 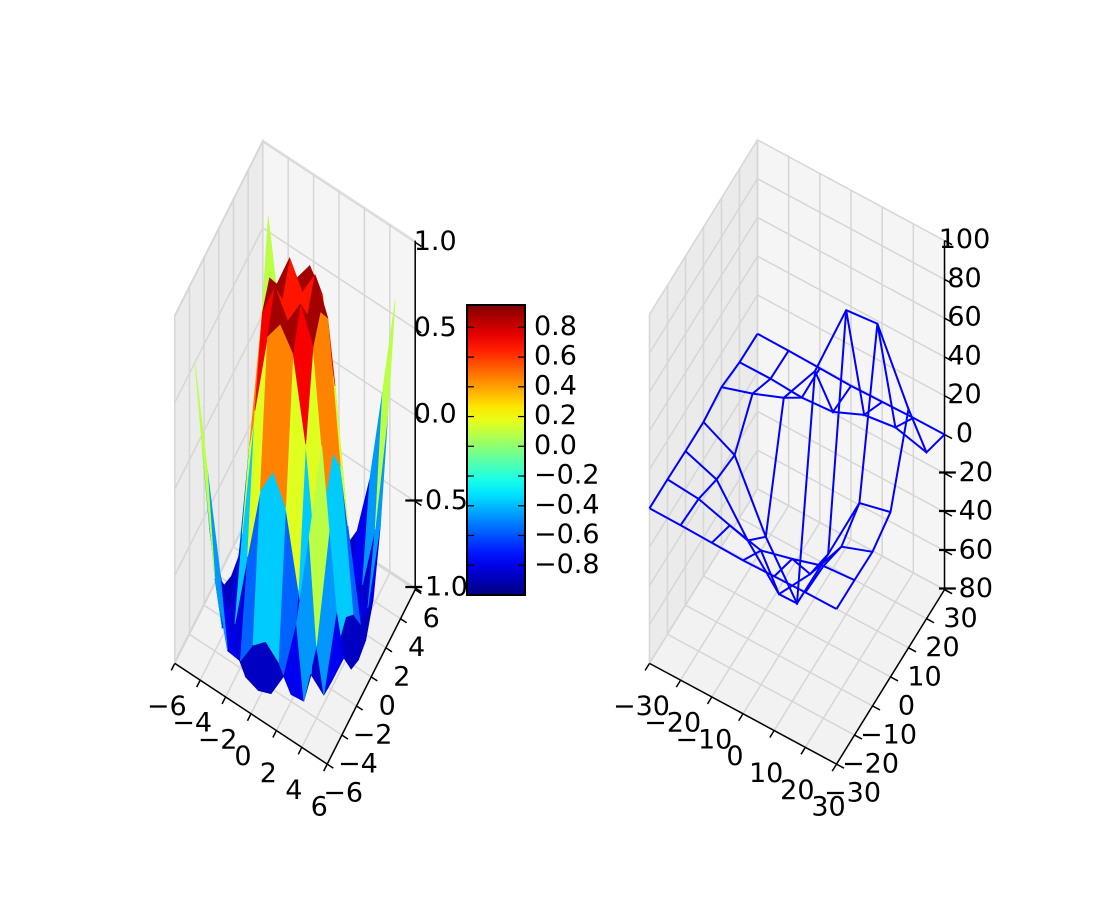 I want to click on colorbar-tick-label: 0.2, so click(x=555, y=415).